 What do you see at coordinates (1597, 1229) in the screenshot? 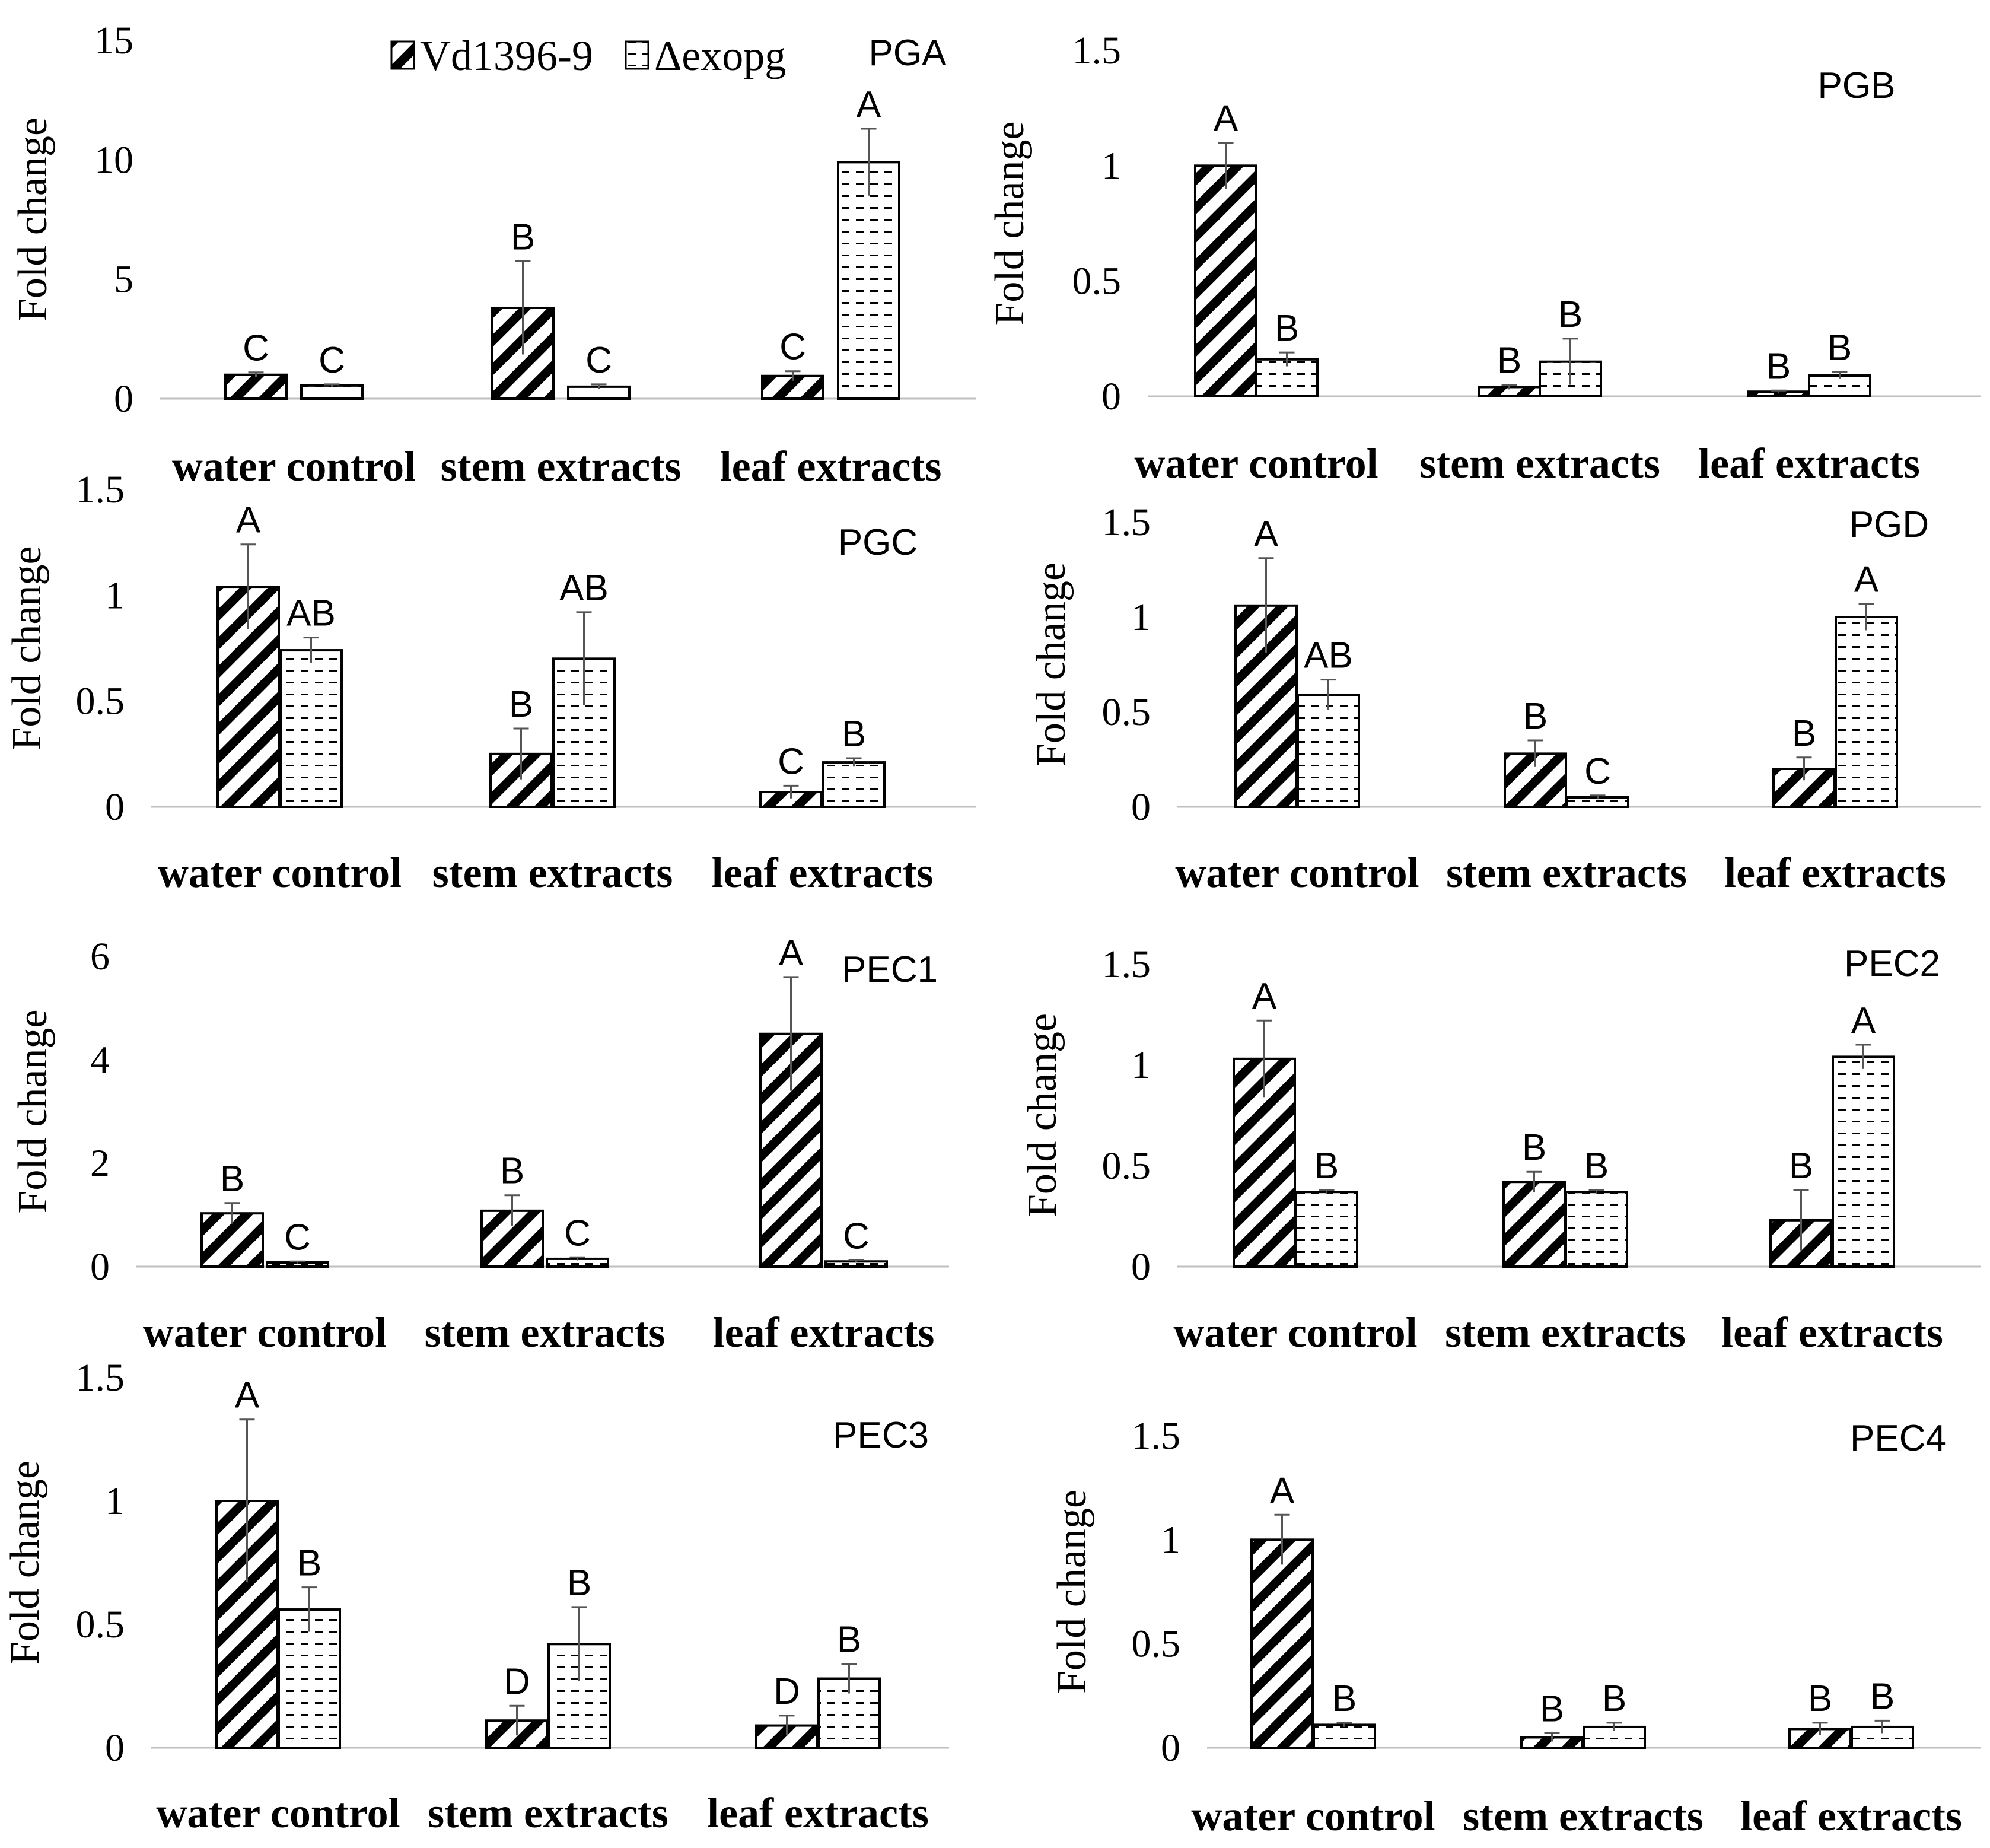
I see `bar-dexopg-stem-extracts` at bounding box center [1597, 1229].